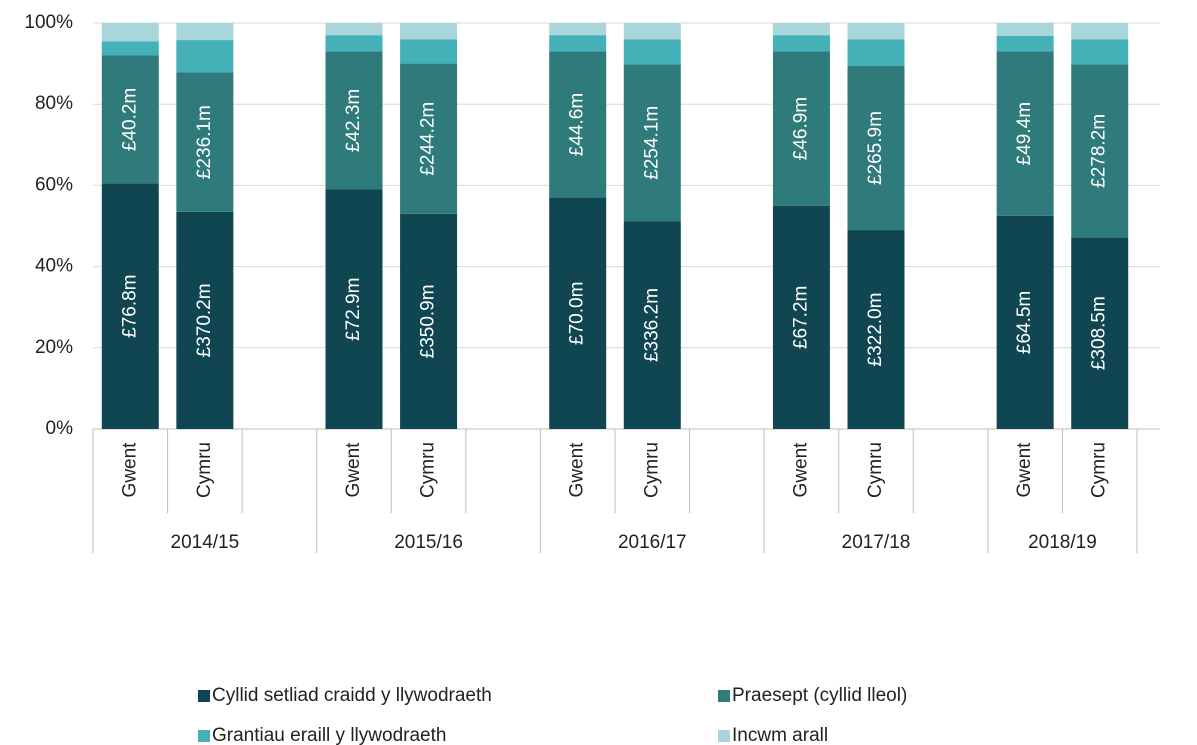 The width and height of the screenshot is (1197, 745). I want to click on data-label: £322.0m, so click(875, 330).